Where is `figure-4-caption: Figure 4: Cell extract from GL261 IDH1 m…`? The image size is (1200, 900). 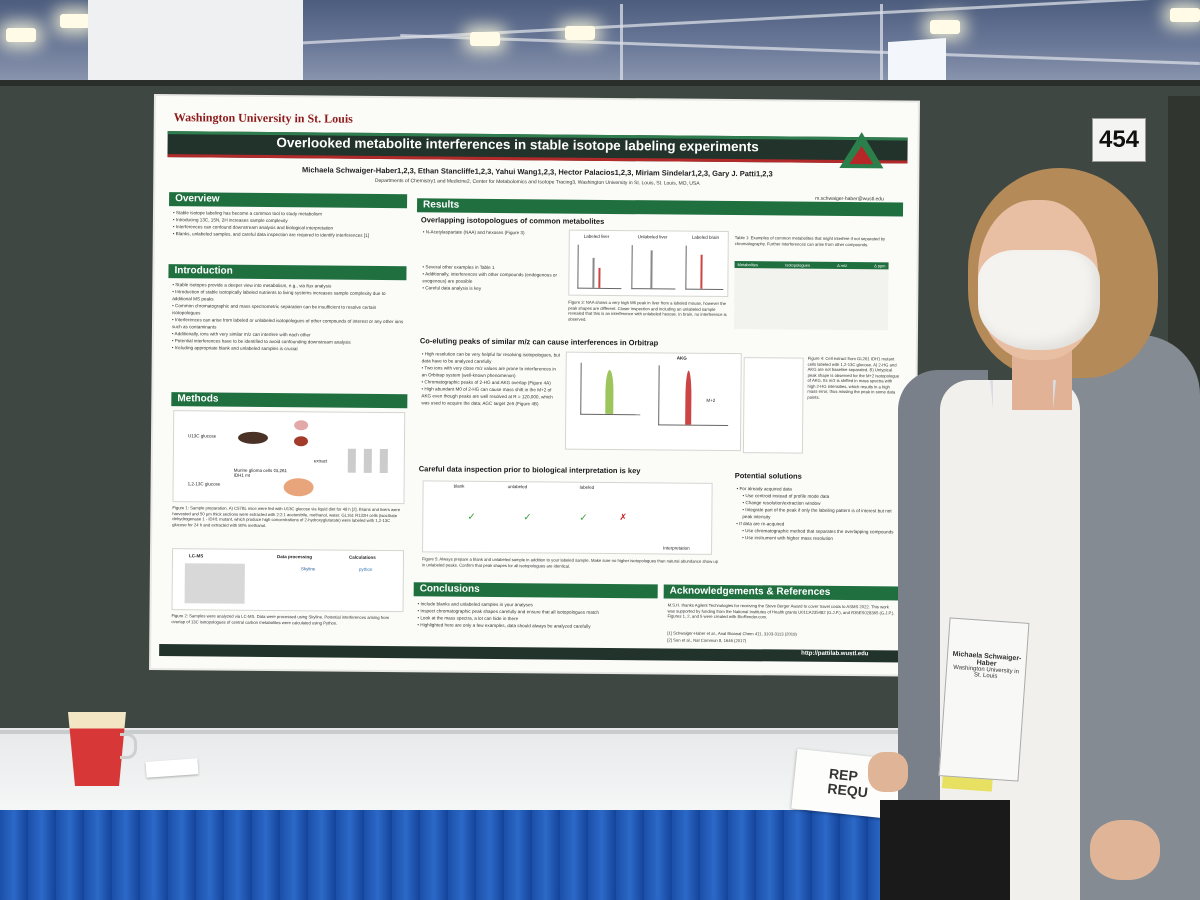 figure-4-caption: Figure 4: Cell extract from GL261 IDH1 m… is located at coordinates (853, 377).